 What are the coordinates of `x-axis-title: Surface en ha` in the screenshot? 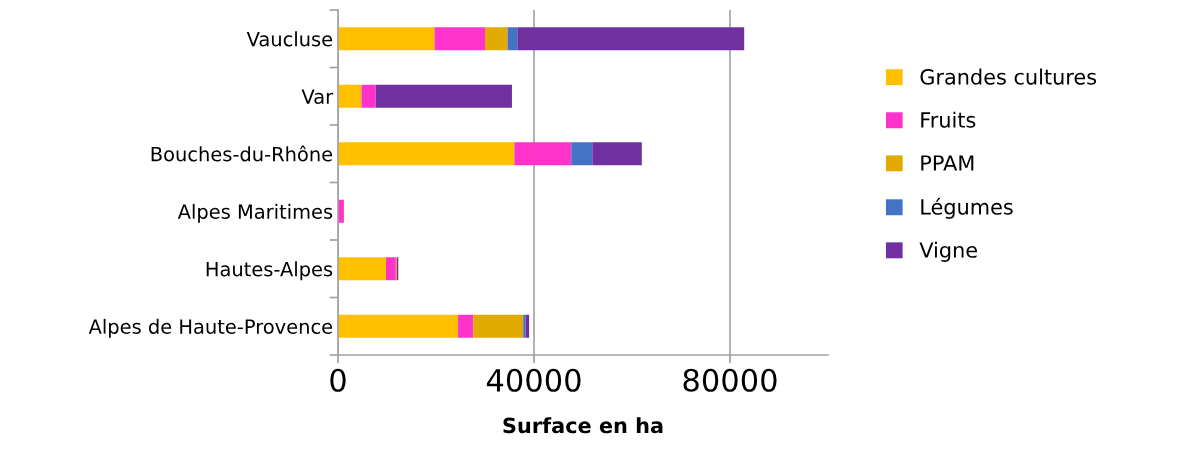 It's located at (583, 425).